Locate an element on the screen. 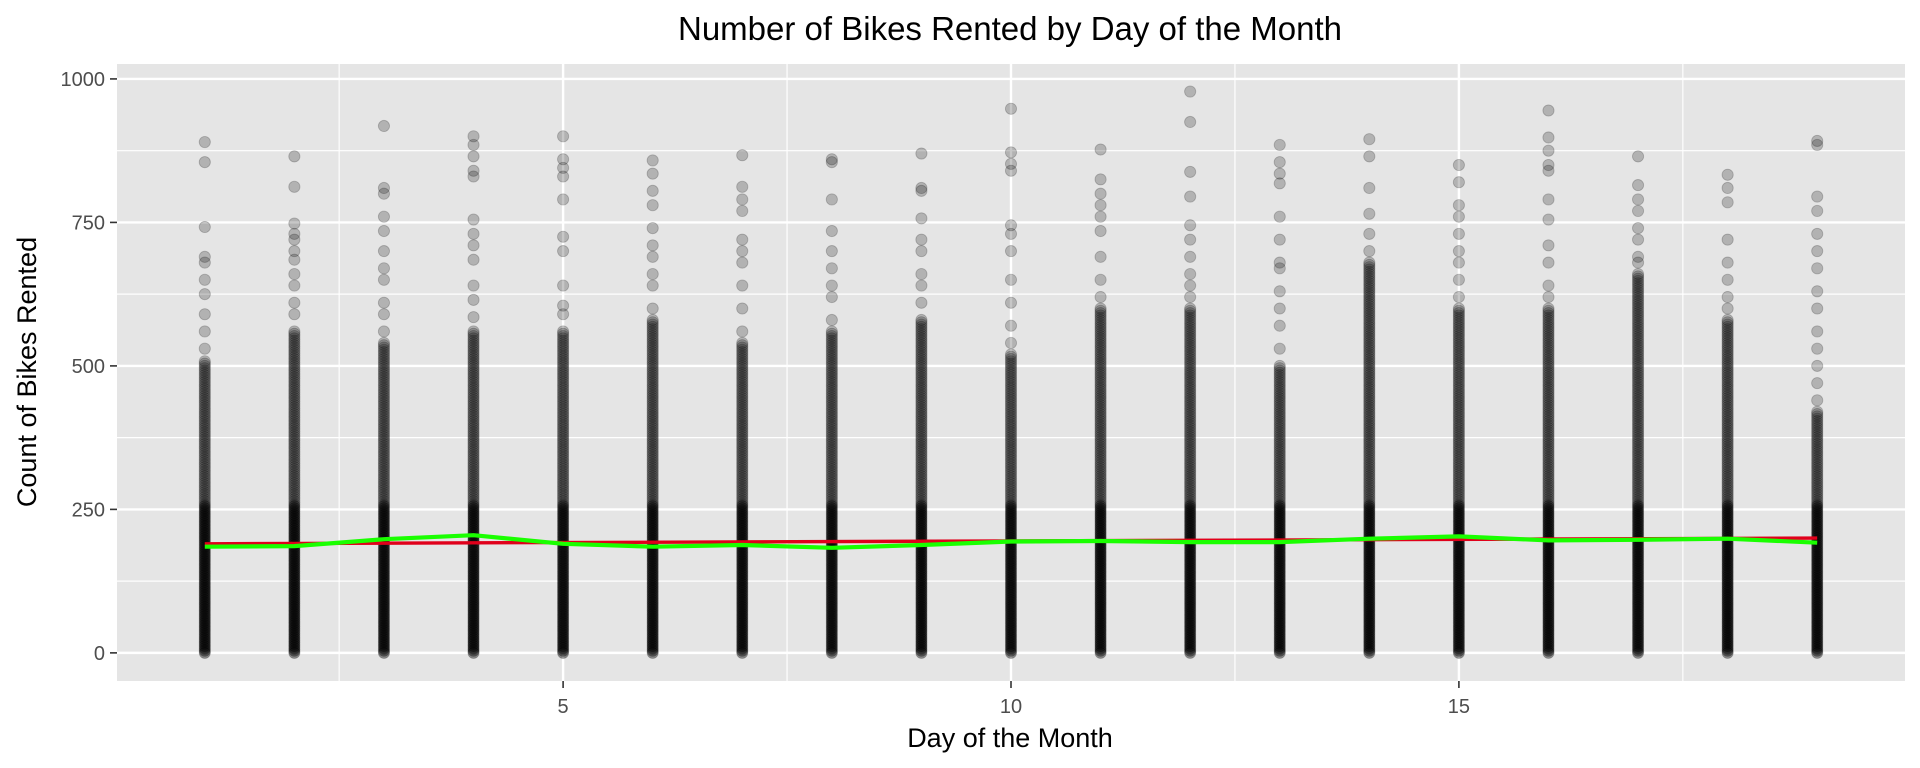  x-axis-ticks: 5 10 15 is located at coordinates (1014, 699).